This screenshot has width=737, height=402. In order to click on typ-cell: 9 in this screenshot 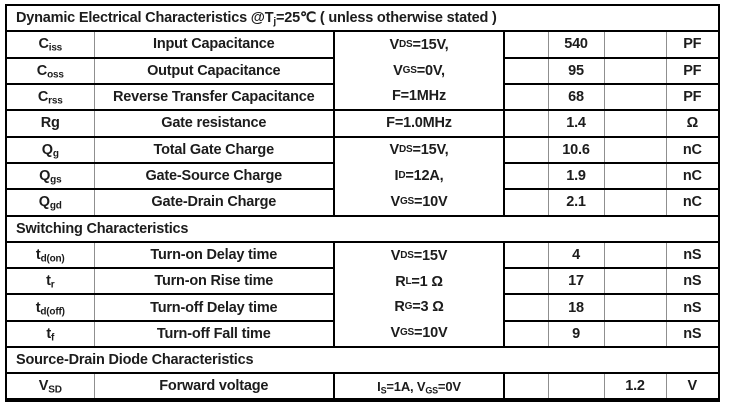, I will do `click(576, 334)`.